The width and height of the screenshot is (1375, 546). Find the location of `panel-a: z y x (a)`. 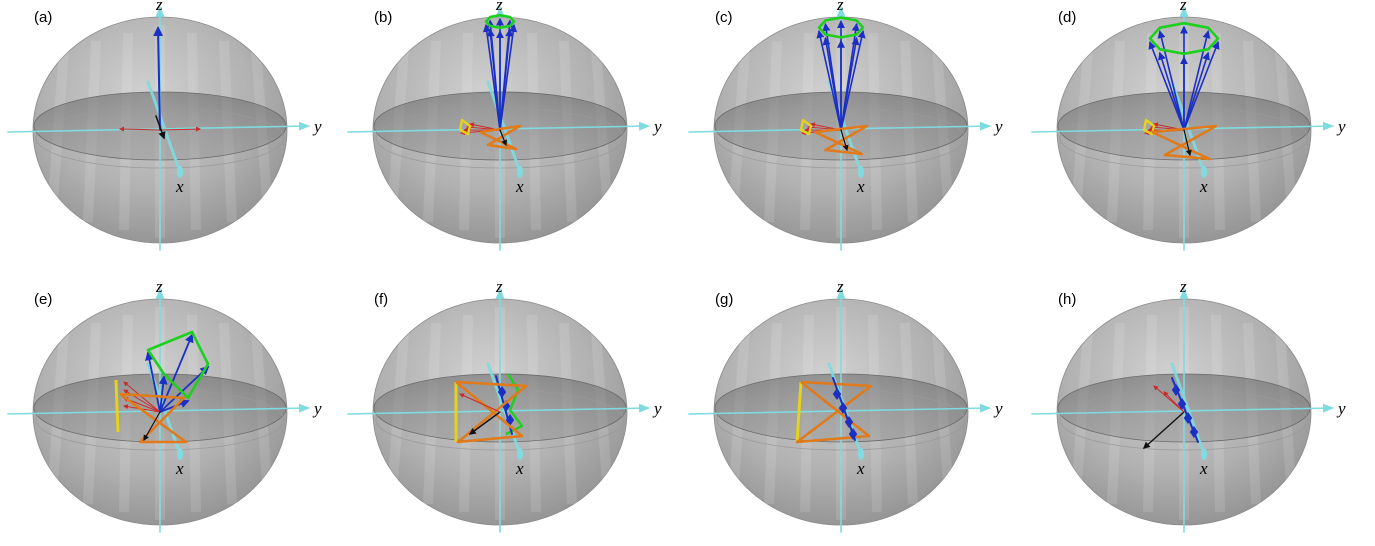

panel-a: z y x (a) is located at coordinates (164, 125).